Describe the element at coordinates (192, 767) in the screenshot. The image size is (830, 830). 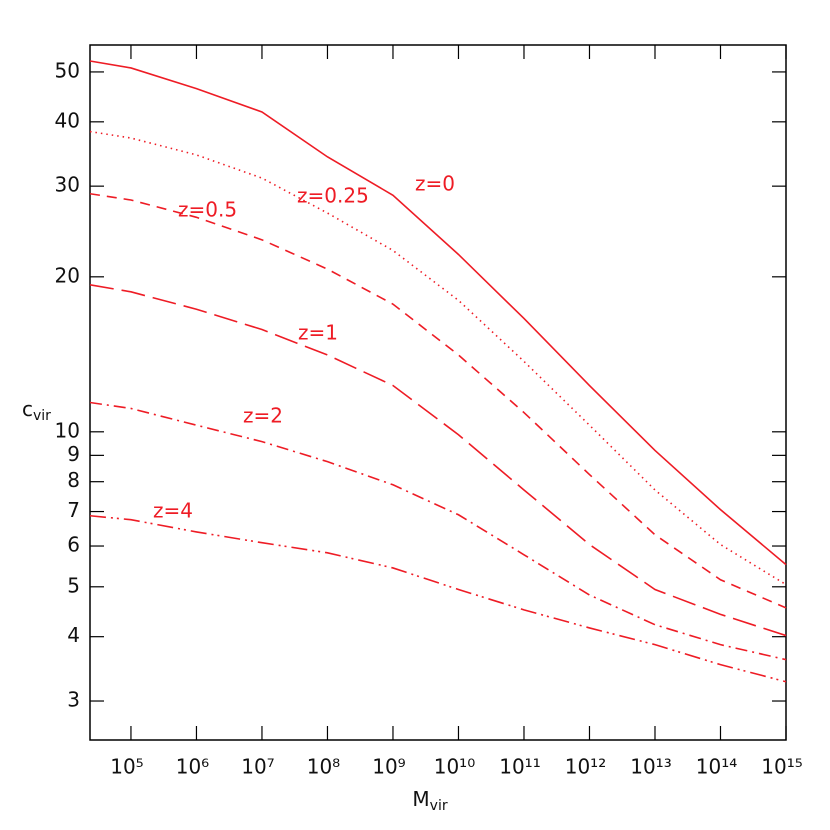
I see `x-tick-label: 10⁶` at that location.